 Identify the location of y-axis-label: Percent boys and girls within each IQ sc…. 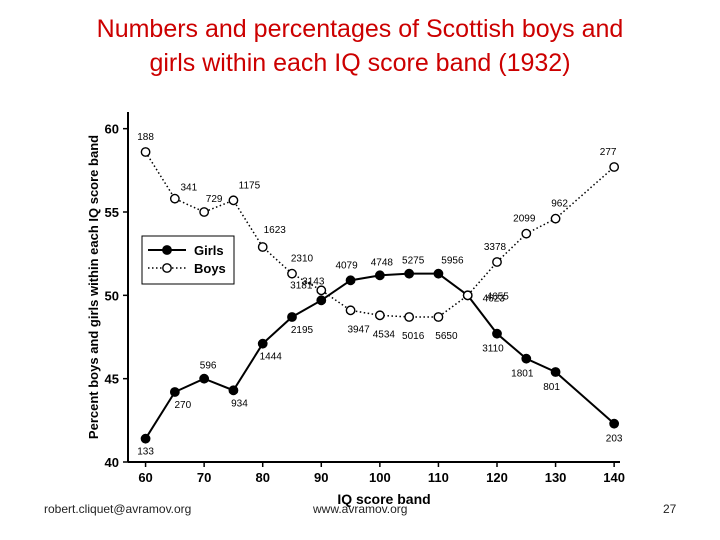
(93, 287).